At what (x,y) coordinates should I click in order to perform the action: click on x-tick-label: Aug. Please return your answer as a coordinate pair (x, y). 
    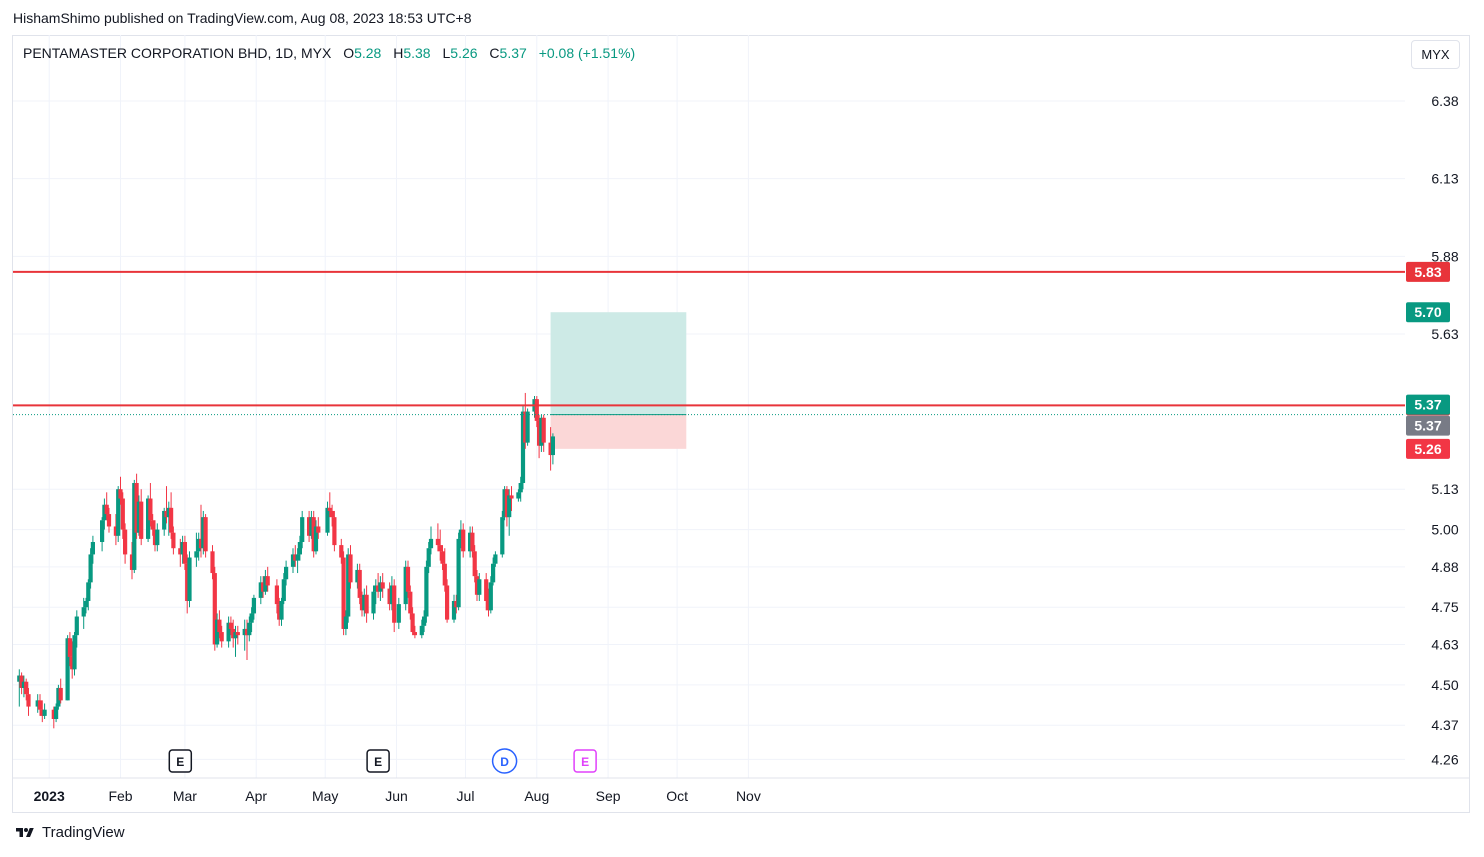
    Looking at the image, I should click on (536, 796).